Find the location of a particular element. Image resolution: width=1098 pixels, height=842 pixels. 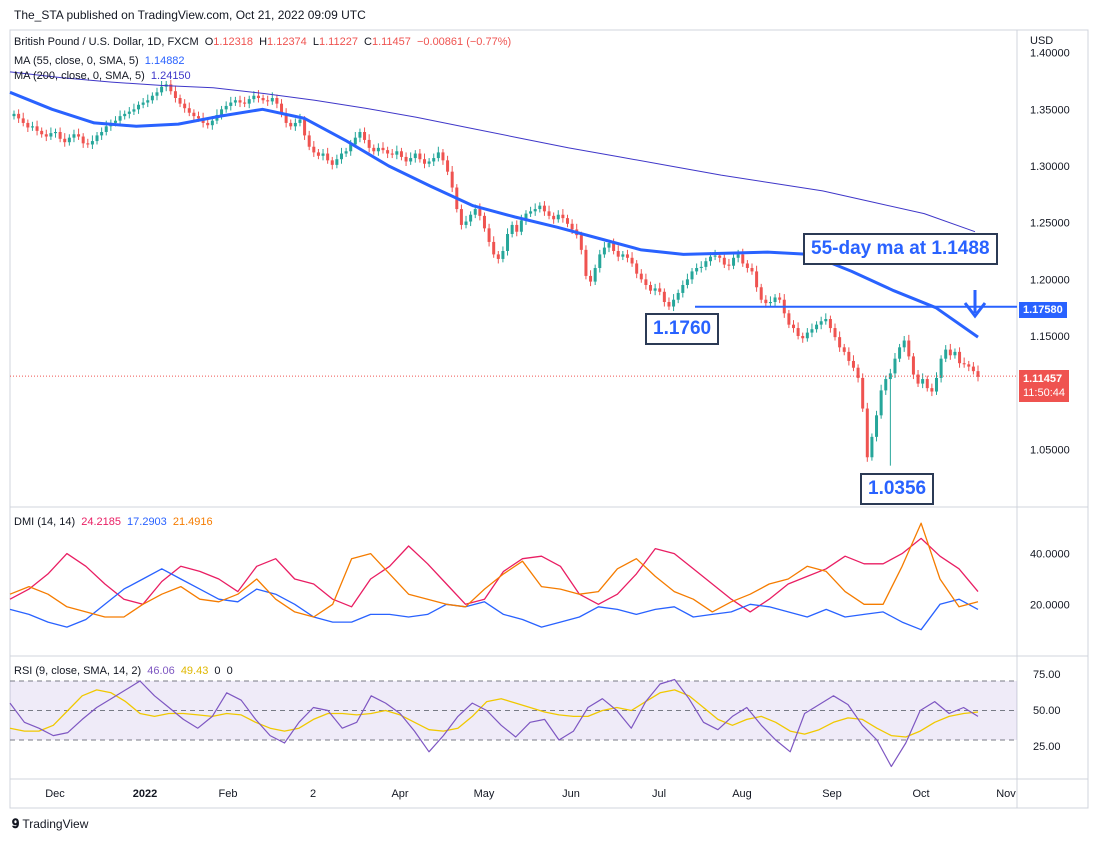

price-tick-label: 1.30000 is located at coordinates (1050, 167).